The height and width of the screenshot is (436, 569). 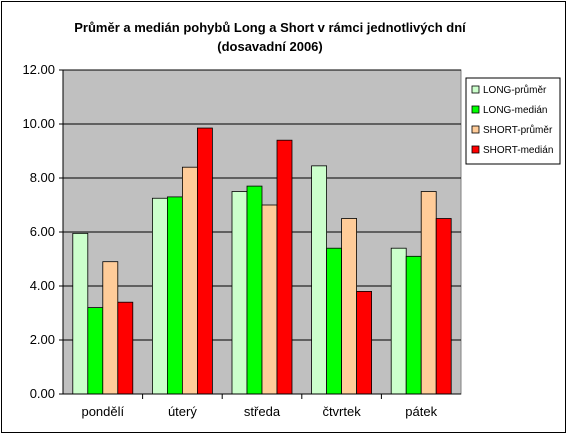 I want to click on y-tick-label: 12.00, so click(x=38, y=69).